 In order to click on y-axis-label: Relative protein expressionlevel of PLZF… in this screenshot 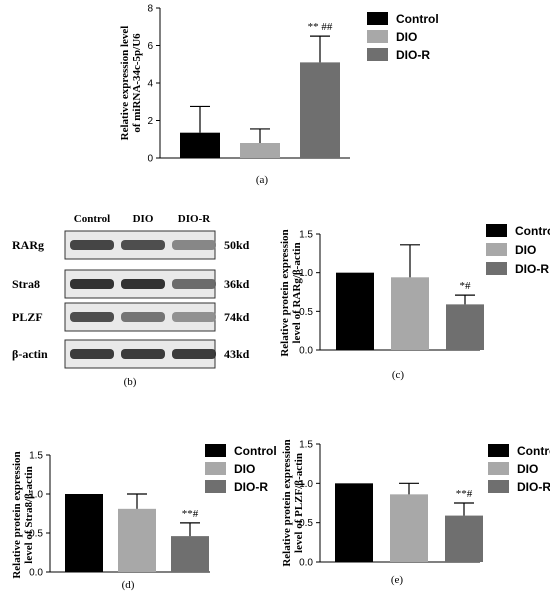, I will do `click(293, 502)`.